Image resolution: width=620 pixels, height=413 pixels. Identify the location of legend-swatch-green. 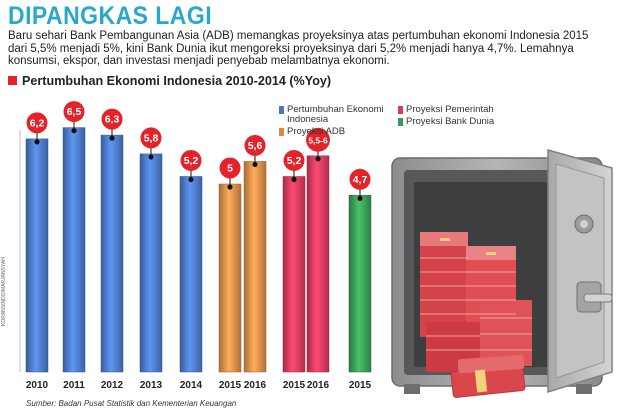
(400, 122).